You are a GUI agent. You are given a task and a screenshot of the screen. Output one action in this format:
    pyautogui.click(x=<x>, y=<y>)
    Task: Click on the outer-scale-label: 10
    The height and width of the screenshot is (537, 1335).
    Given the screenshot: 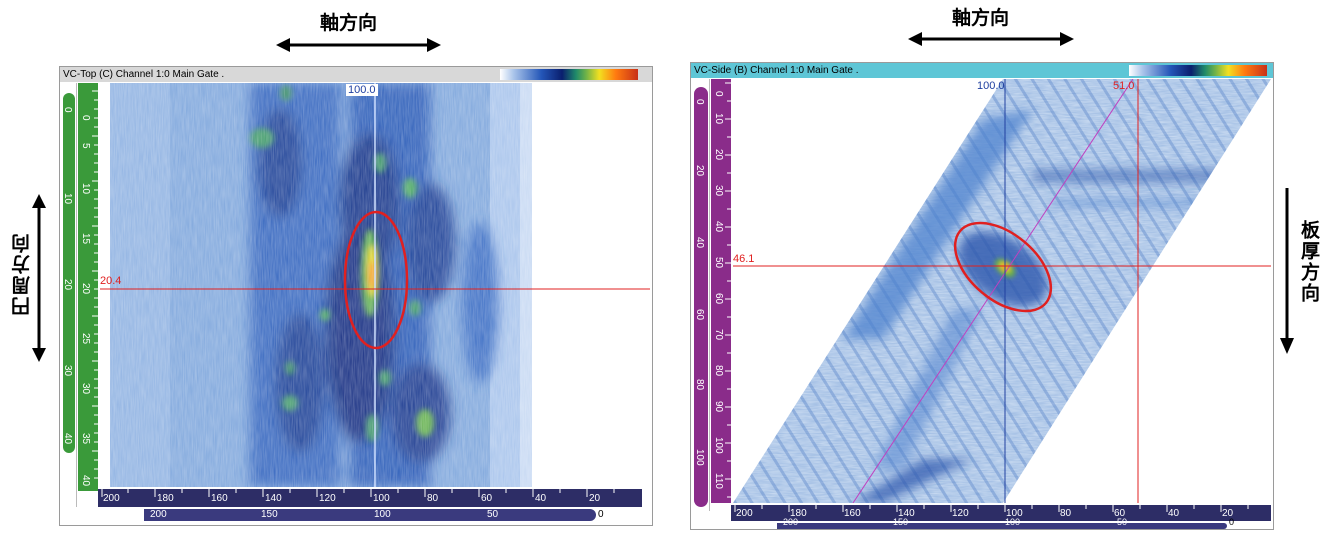 What is the action you would take?
    pyautogui.click(x=67, y=199)
    